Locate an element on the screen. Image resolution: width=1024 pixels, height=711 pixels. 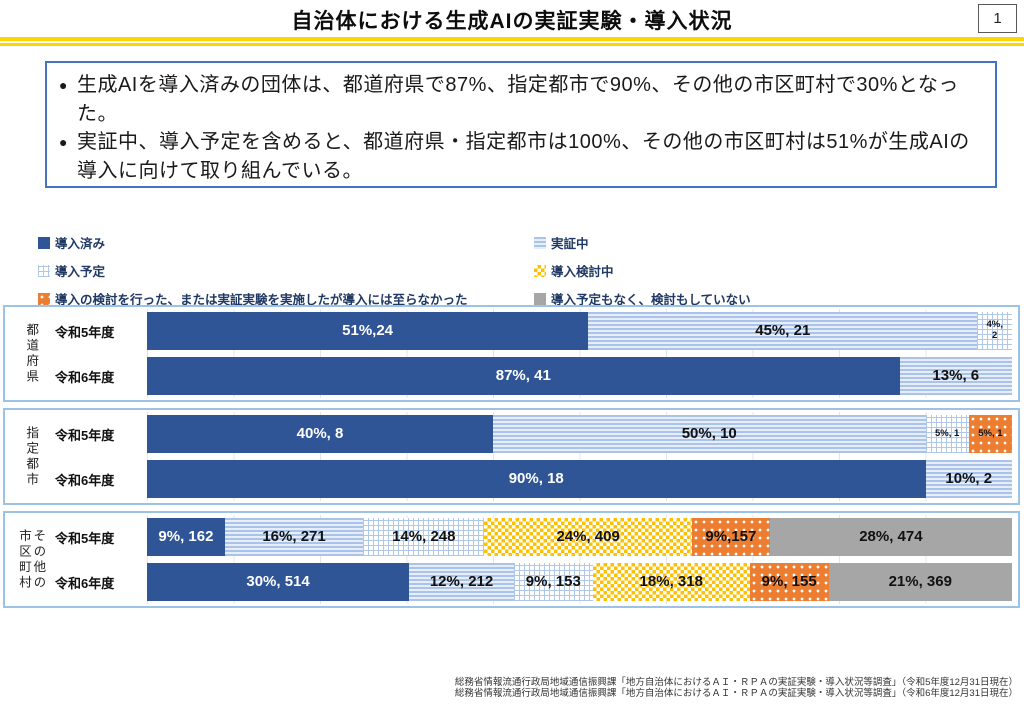
bar-segment: 28%, 474 is located at coordinates (890, 537).